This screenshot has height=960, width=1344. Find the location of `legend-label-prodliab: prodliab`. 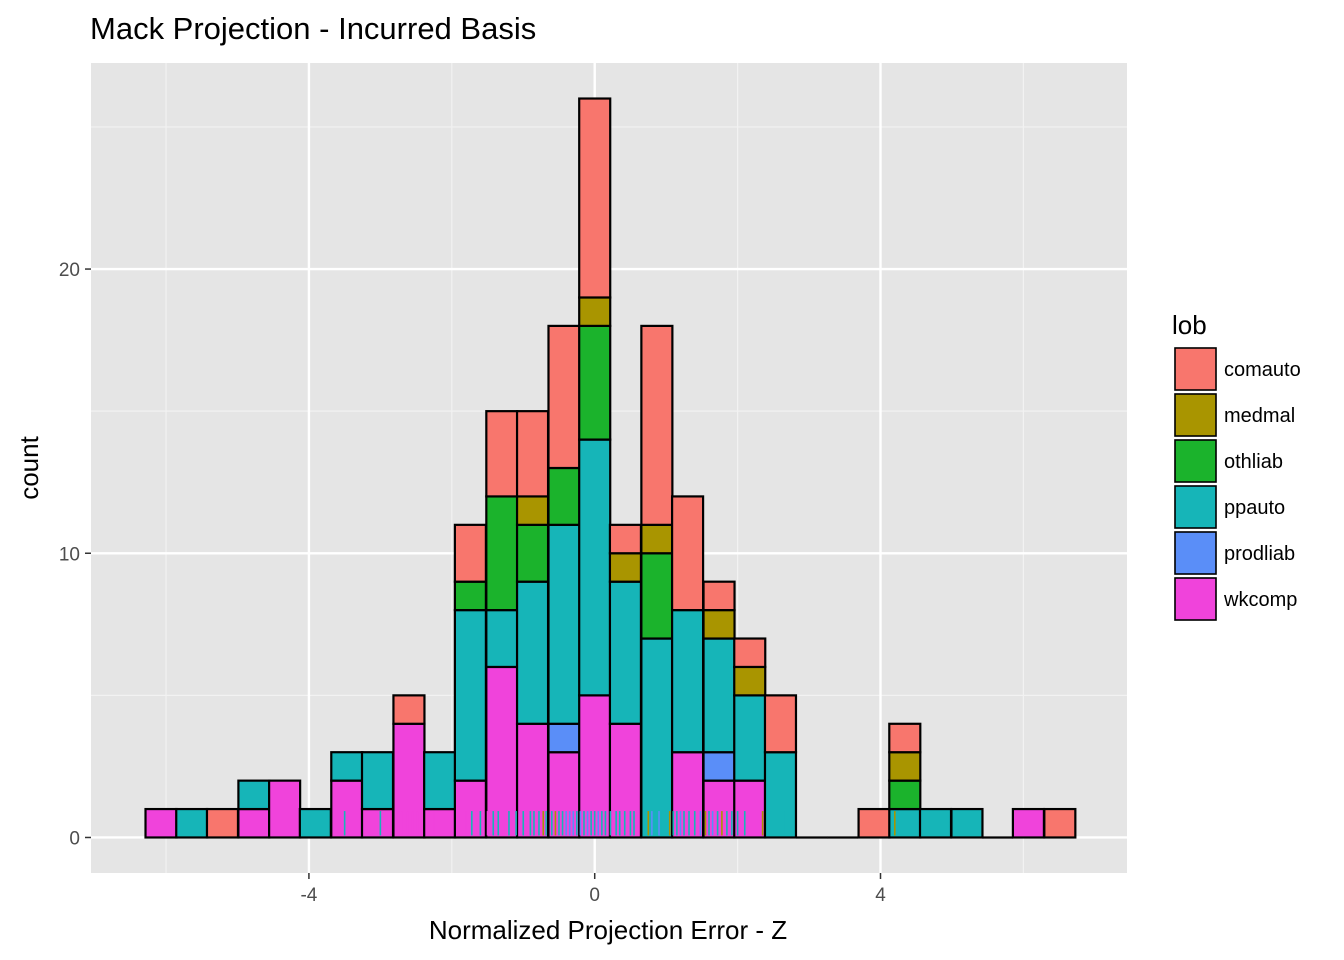

legend-label-prodliab: prodliab is located at coordinates (1259, 554).